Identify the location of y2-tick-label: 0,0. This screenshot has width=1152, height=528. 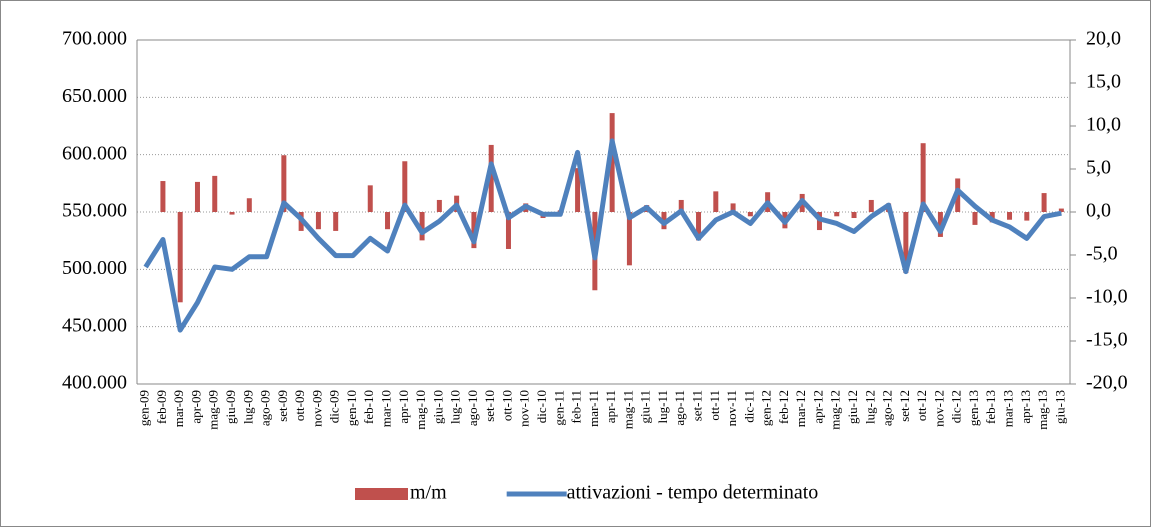
(1098, 211).